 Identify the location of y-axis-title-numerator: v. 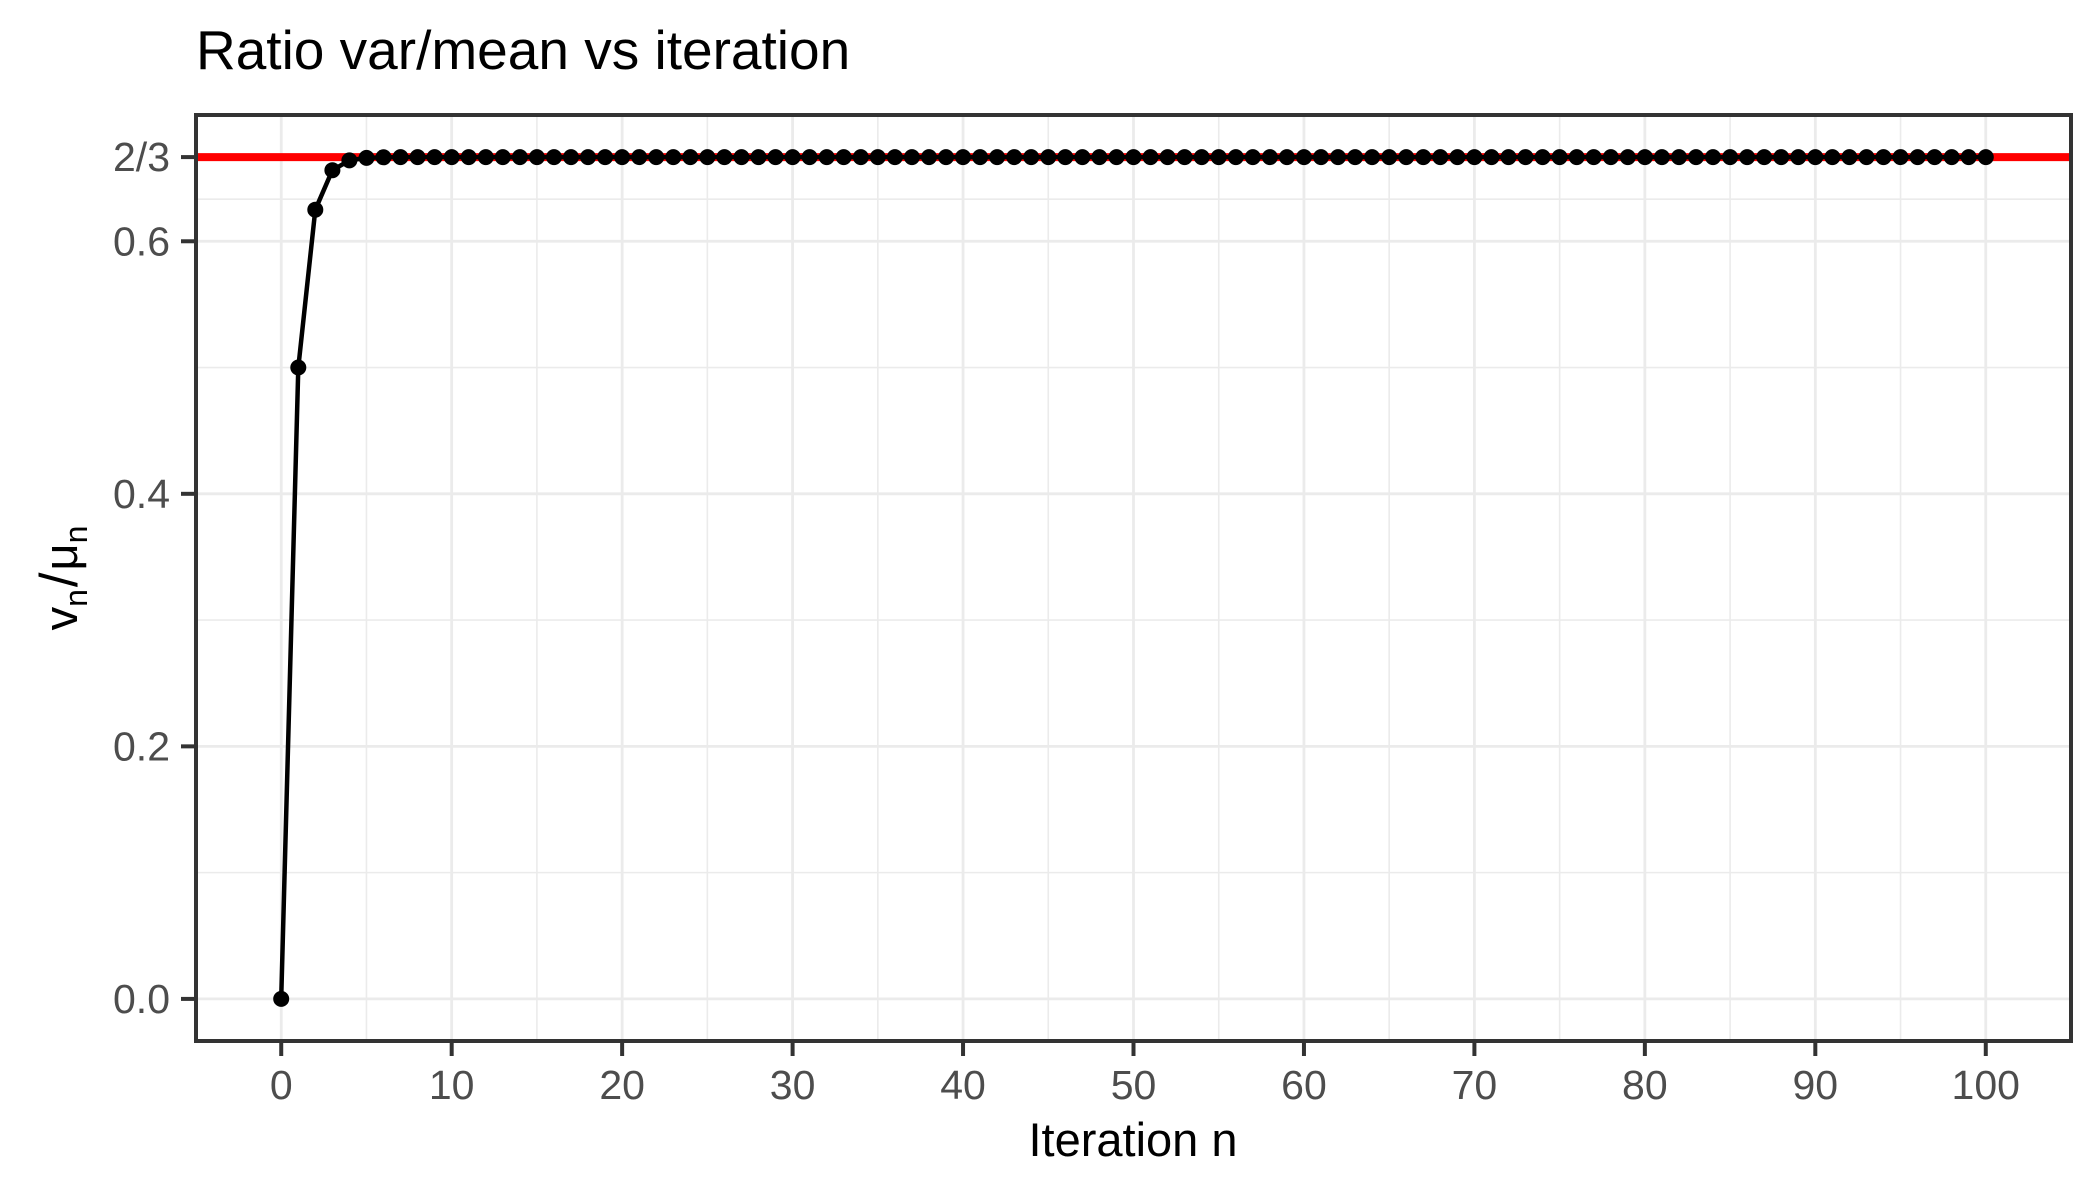
(60, 618).